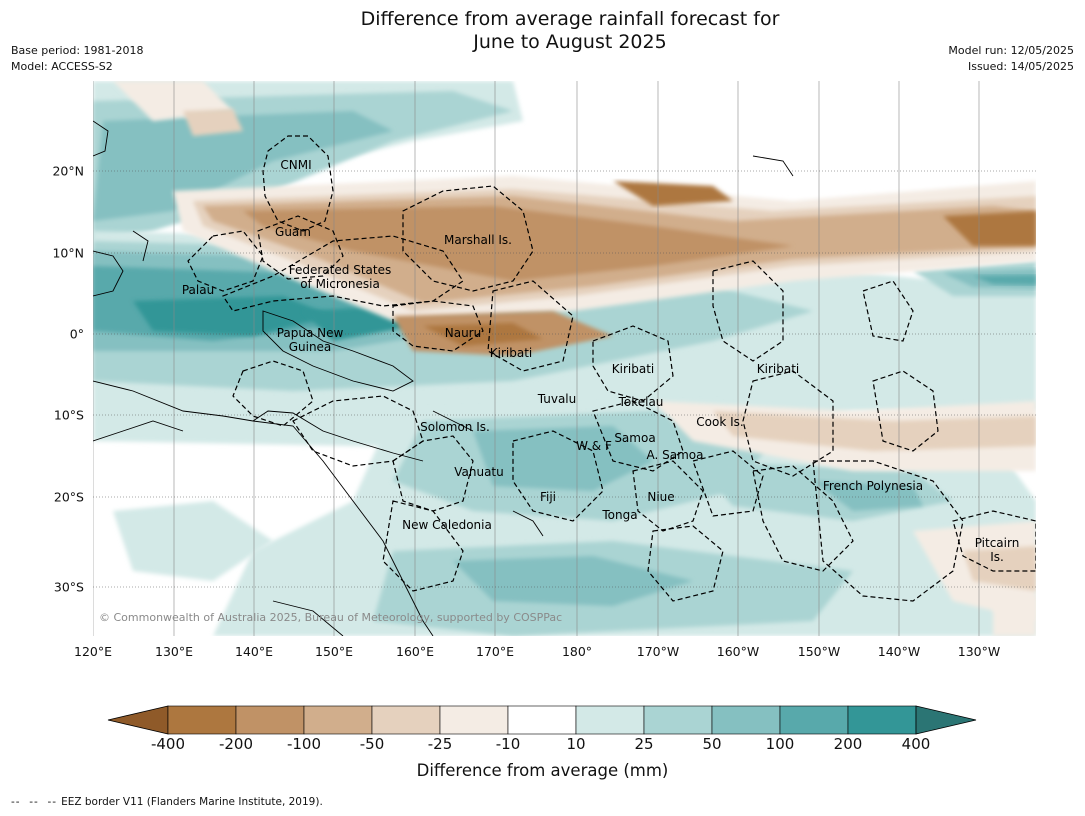  I want to click on region-label-line: A. Samoa, so click(675, 455).